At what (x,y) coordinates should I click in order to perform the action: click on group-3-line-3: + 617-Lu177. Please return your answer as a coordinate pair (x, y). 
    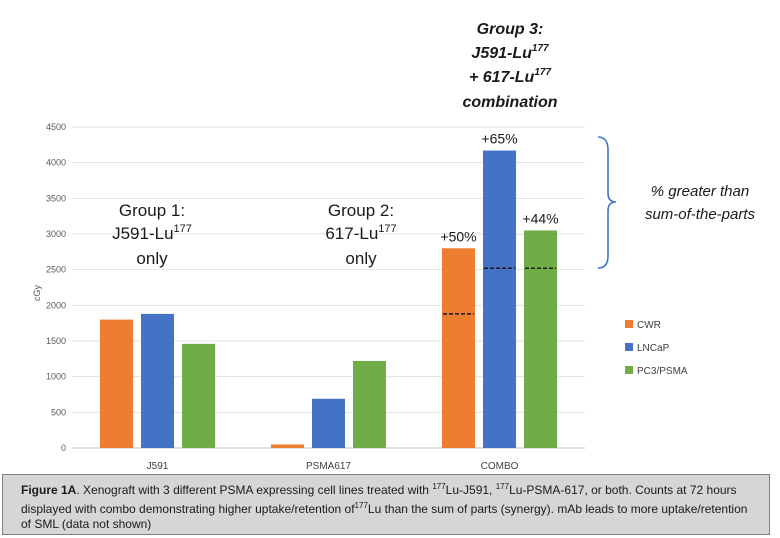
    Looking at the image, I should click on (510, 76).